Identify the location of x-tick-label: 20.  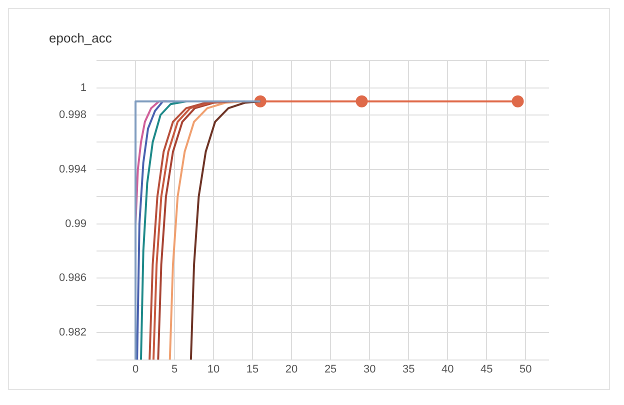
(291, 369).